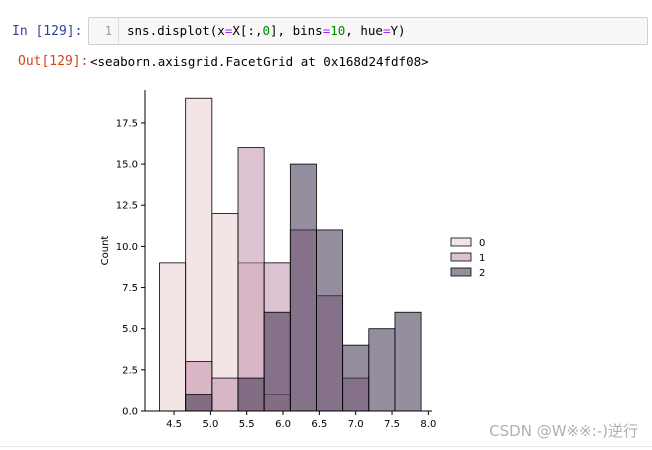 The image size is (652, 450). I want to click on legend: 0 1 2, so click(467, 258).